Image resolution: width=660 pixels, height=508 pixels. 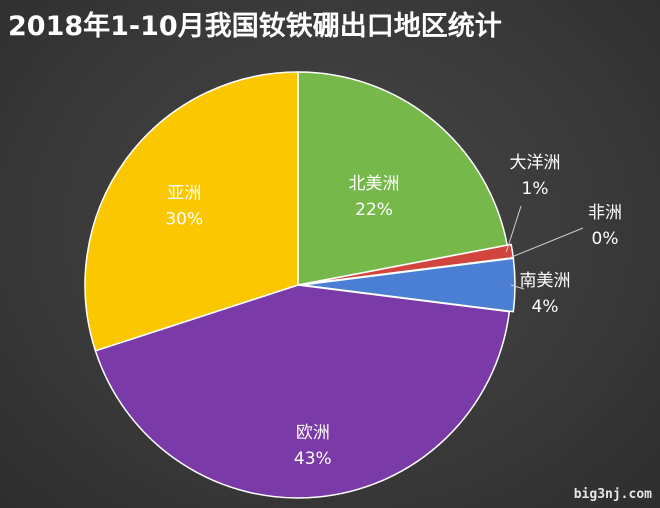 I want to click on slice-value-label: 1%, so click(x=535, y=189).